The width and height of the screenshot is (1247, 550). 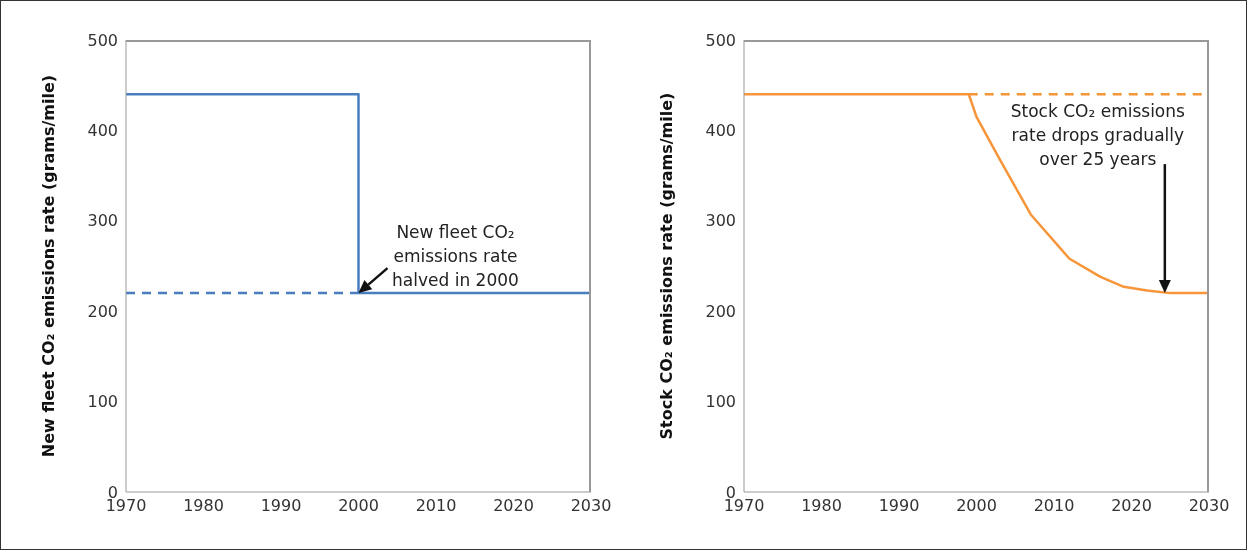 What do you see at coordinates (666, 266) in the screenshot?
I see `y-axis-title: Stock CO₂ emissions rate (grams/mile)` at bounding box center [666, 266].